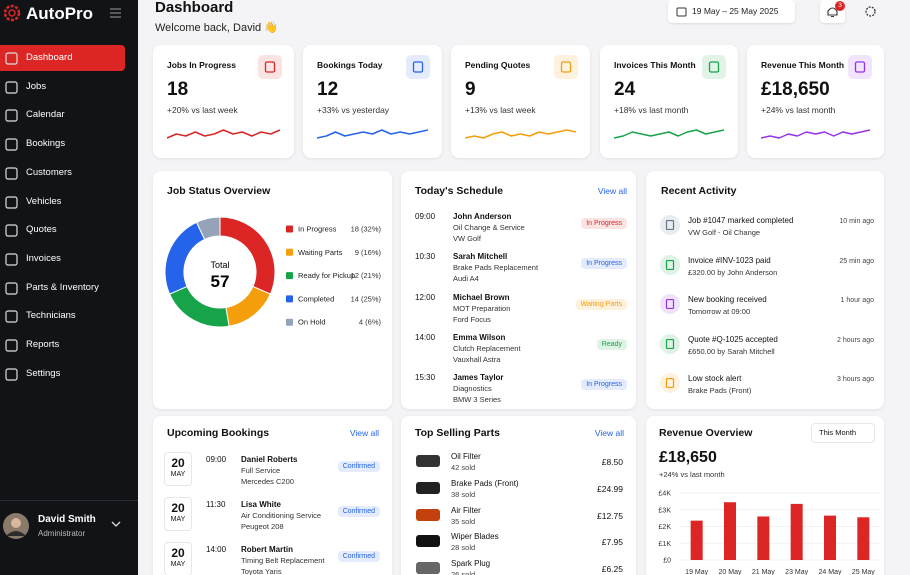 The image size is (910, 575). Describe the element at coordinates (44, 201) in the screenshot. I see `nav-label: Vehicles` at that location.